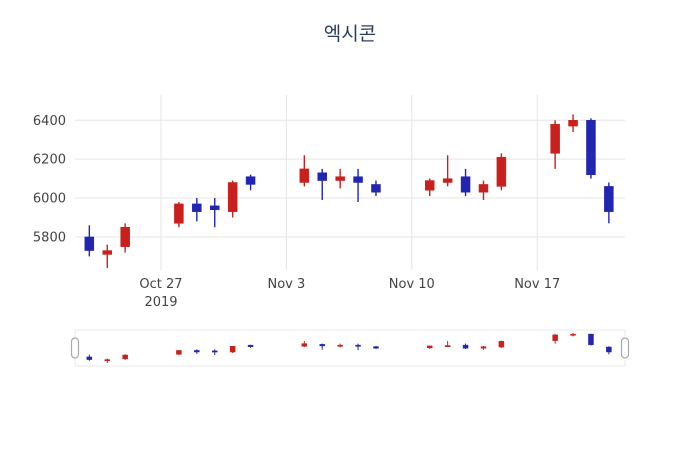 The width and height of the screenshot is (700, 450). I want to click on y-tick-label: 5800, so click(49, 237).